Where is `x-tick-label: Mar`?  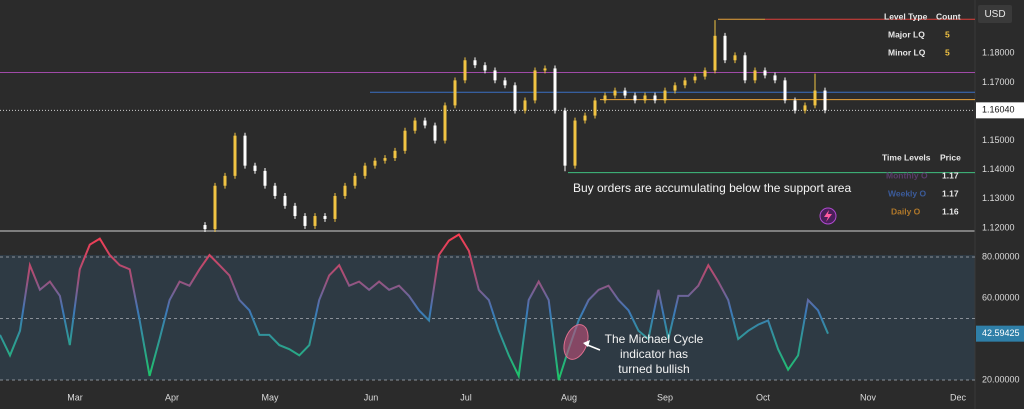 x-tick-label: Mar is located at coordinates (75, 397).